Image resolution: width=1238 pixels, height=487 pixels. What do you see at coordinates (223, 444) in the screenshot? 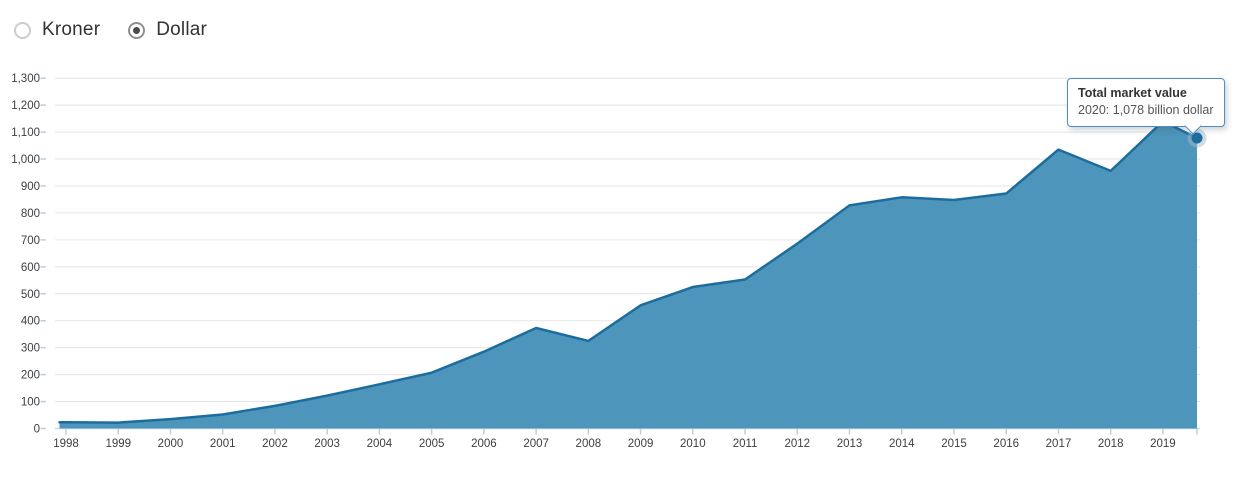
I see `x-axis-label: 2001` at bounding box center [223, 444].